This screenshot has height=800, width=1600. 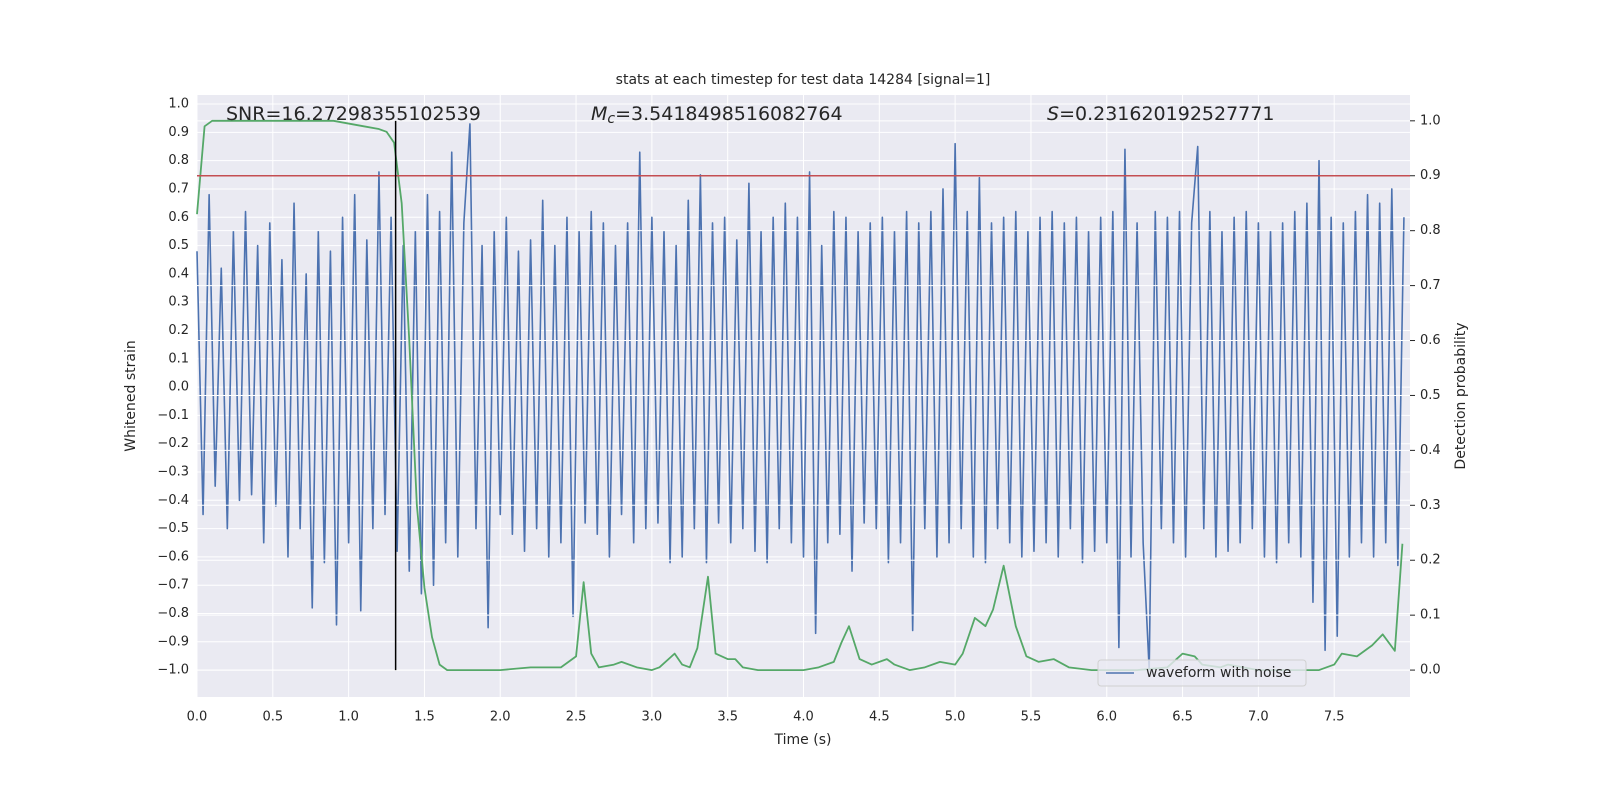 What do you see at coordinates (178, 217) in the screenshot?
I see `y-tick-label: 0.6` at bounding box center [178, 217].